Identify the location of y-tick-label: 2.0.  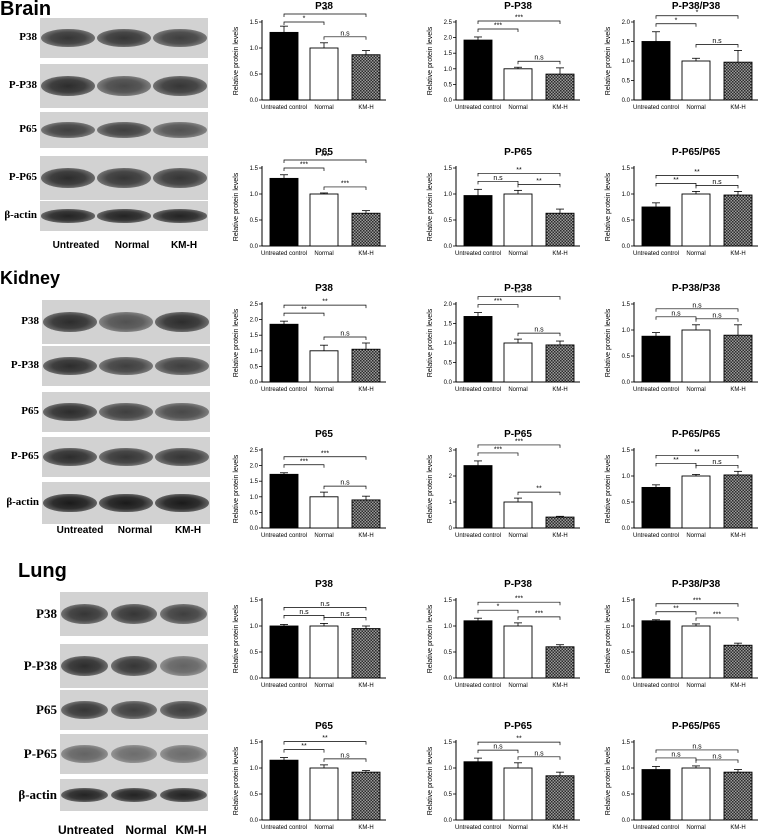
(254, 467).